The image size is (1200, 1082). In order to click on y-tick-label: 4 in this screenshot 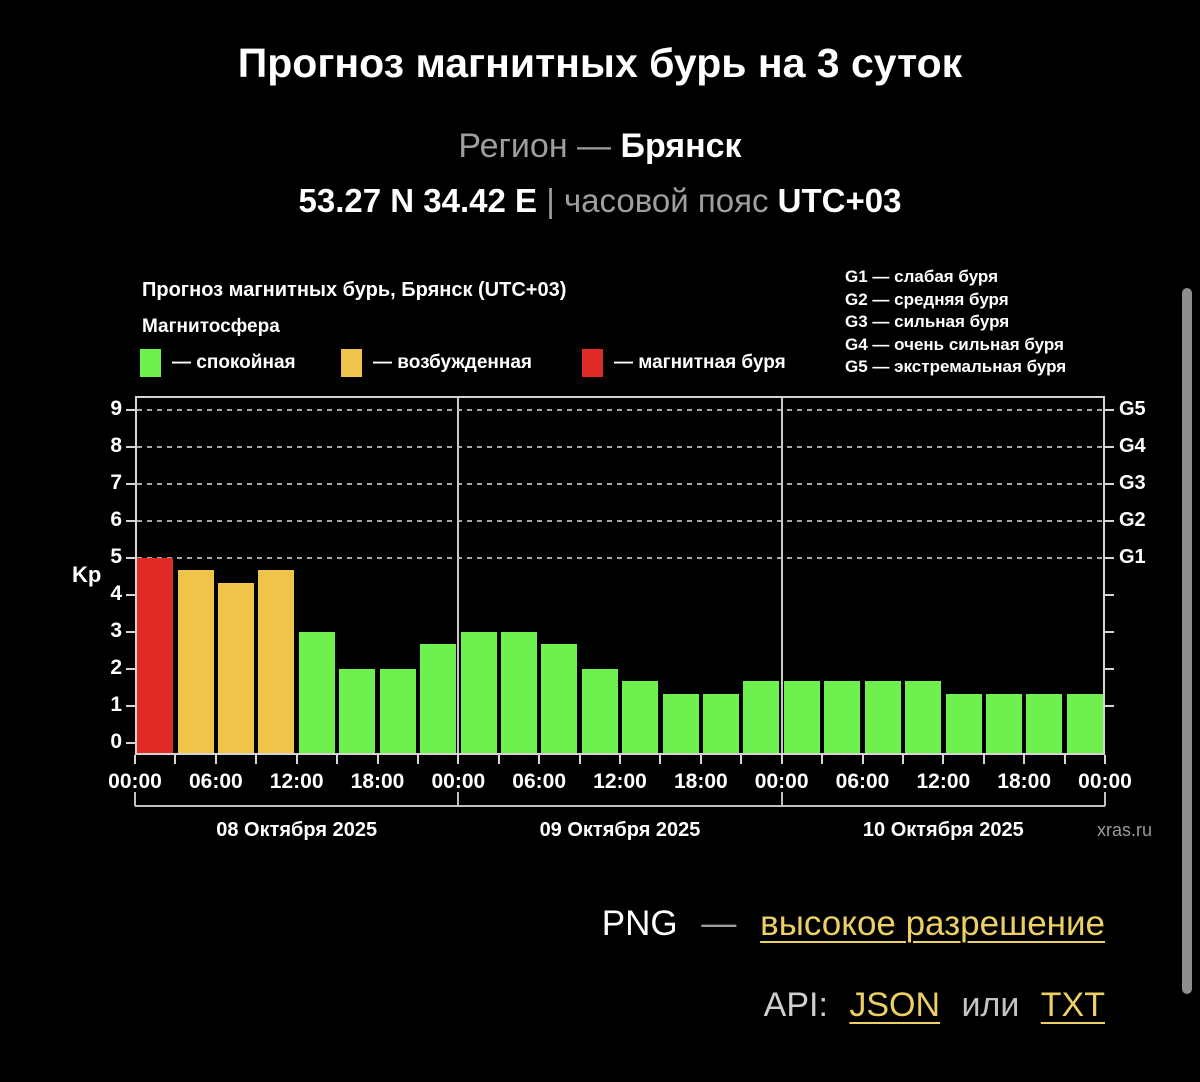, I will do `click(116, 593)`.